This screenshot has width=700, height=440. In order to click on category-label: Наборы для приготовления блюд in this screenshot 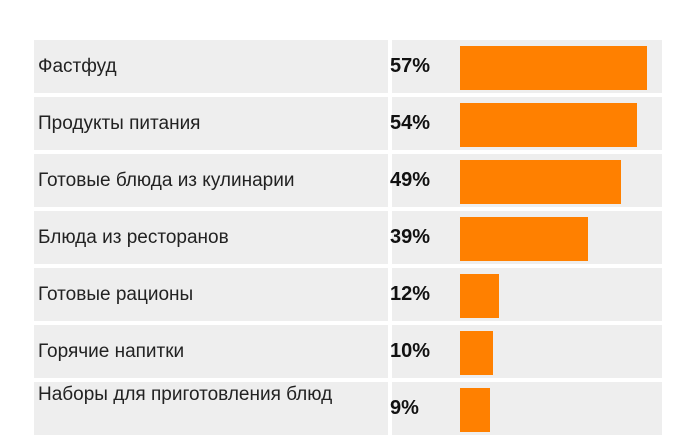, I will do `click(185, 394)`.